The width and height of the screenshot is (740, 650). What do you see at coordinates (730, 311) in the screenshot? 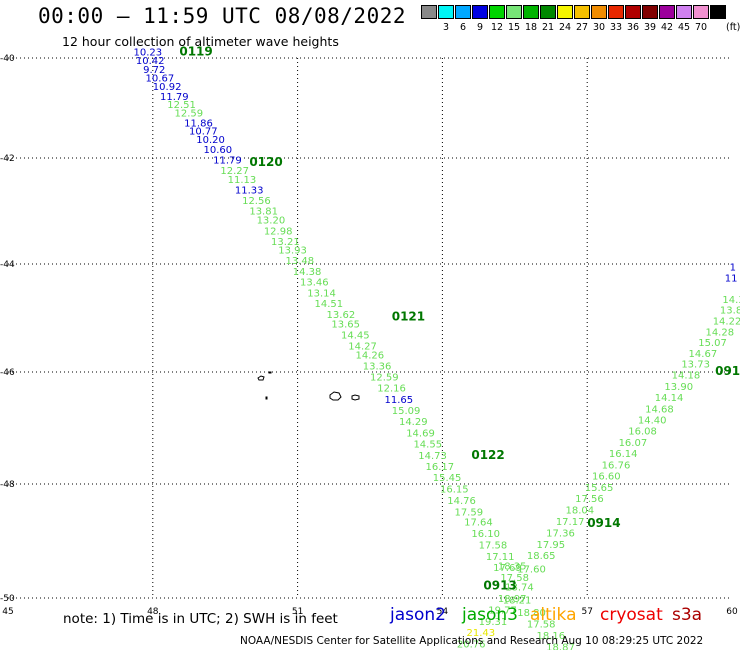
I see `wave-height-value: 13.87` at bounding box center [730, 311].